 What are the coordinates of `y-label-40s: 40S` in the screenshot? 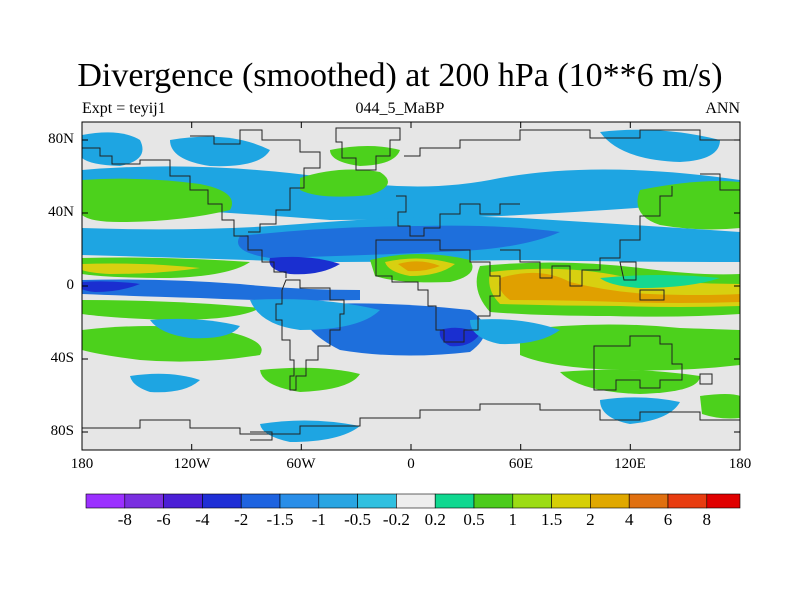 It's located at (62, 358).